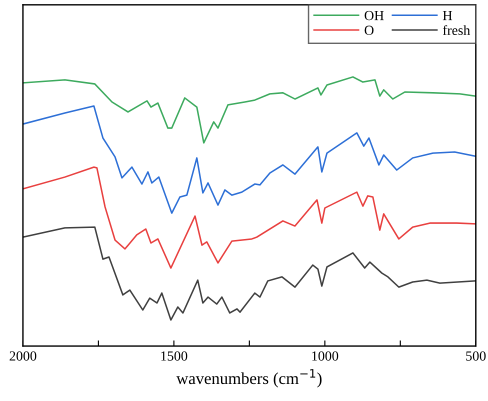 This screenshot has height=401, width=488. I want to click on x-axis-title: wavenumbers (cm$^{−1}$), so click(249, 378).